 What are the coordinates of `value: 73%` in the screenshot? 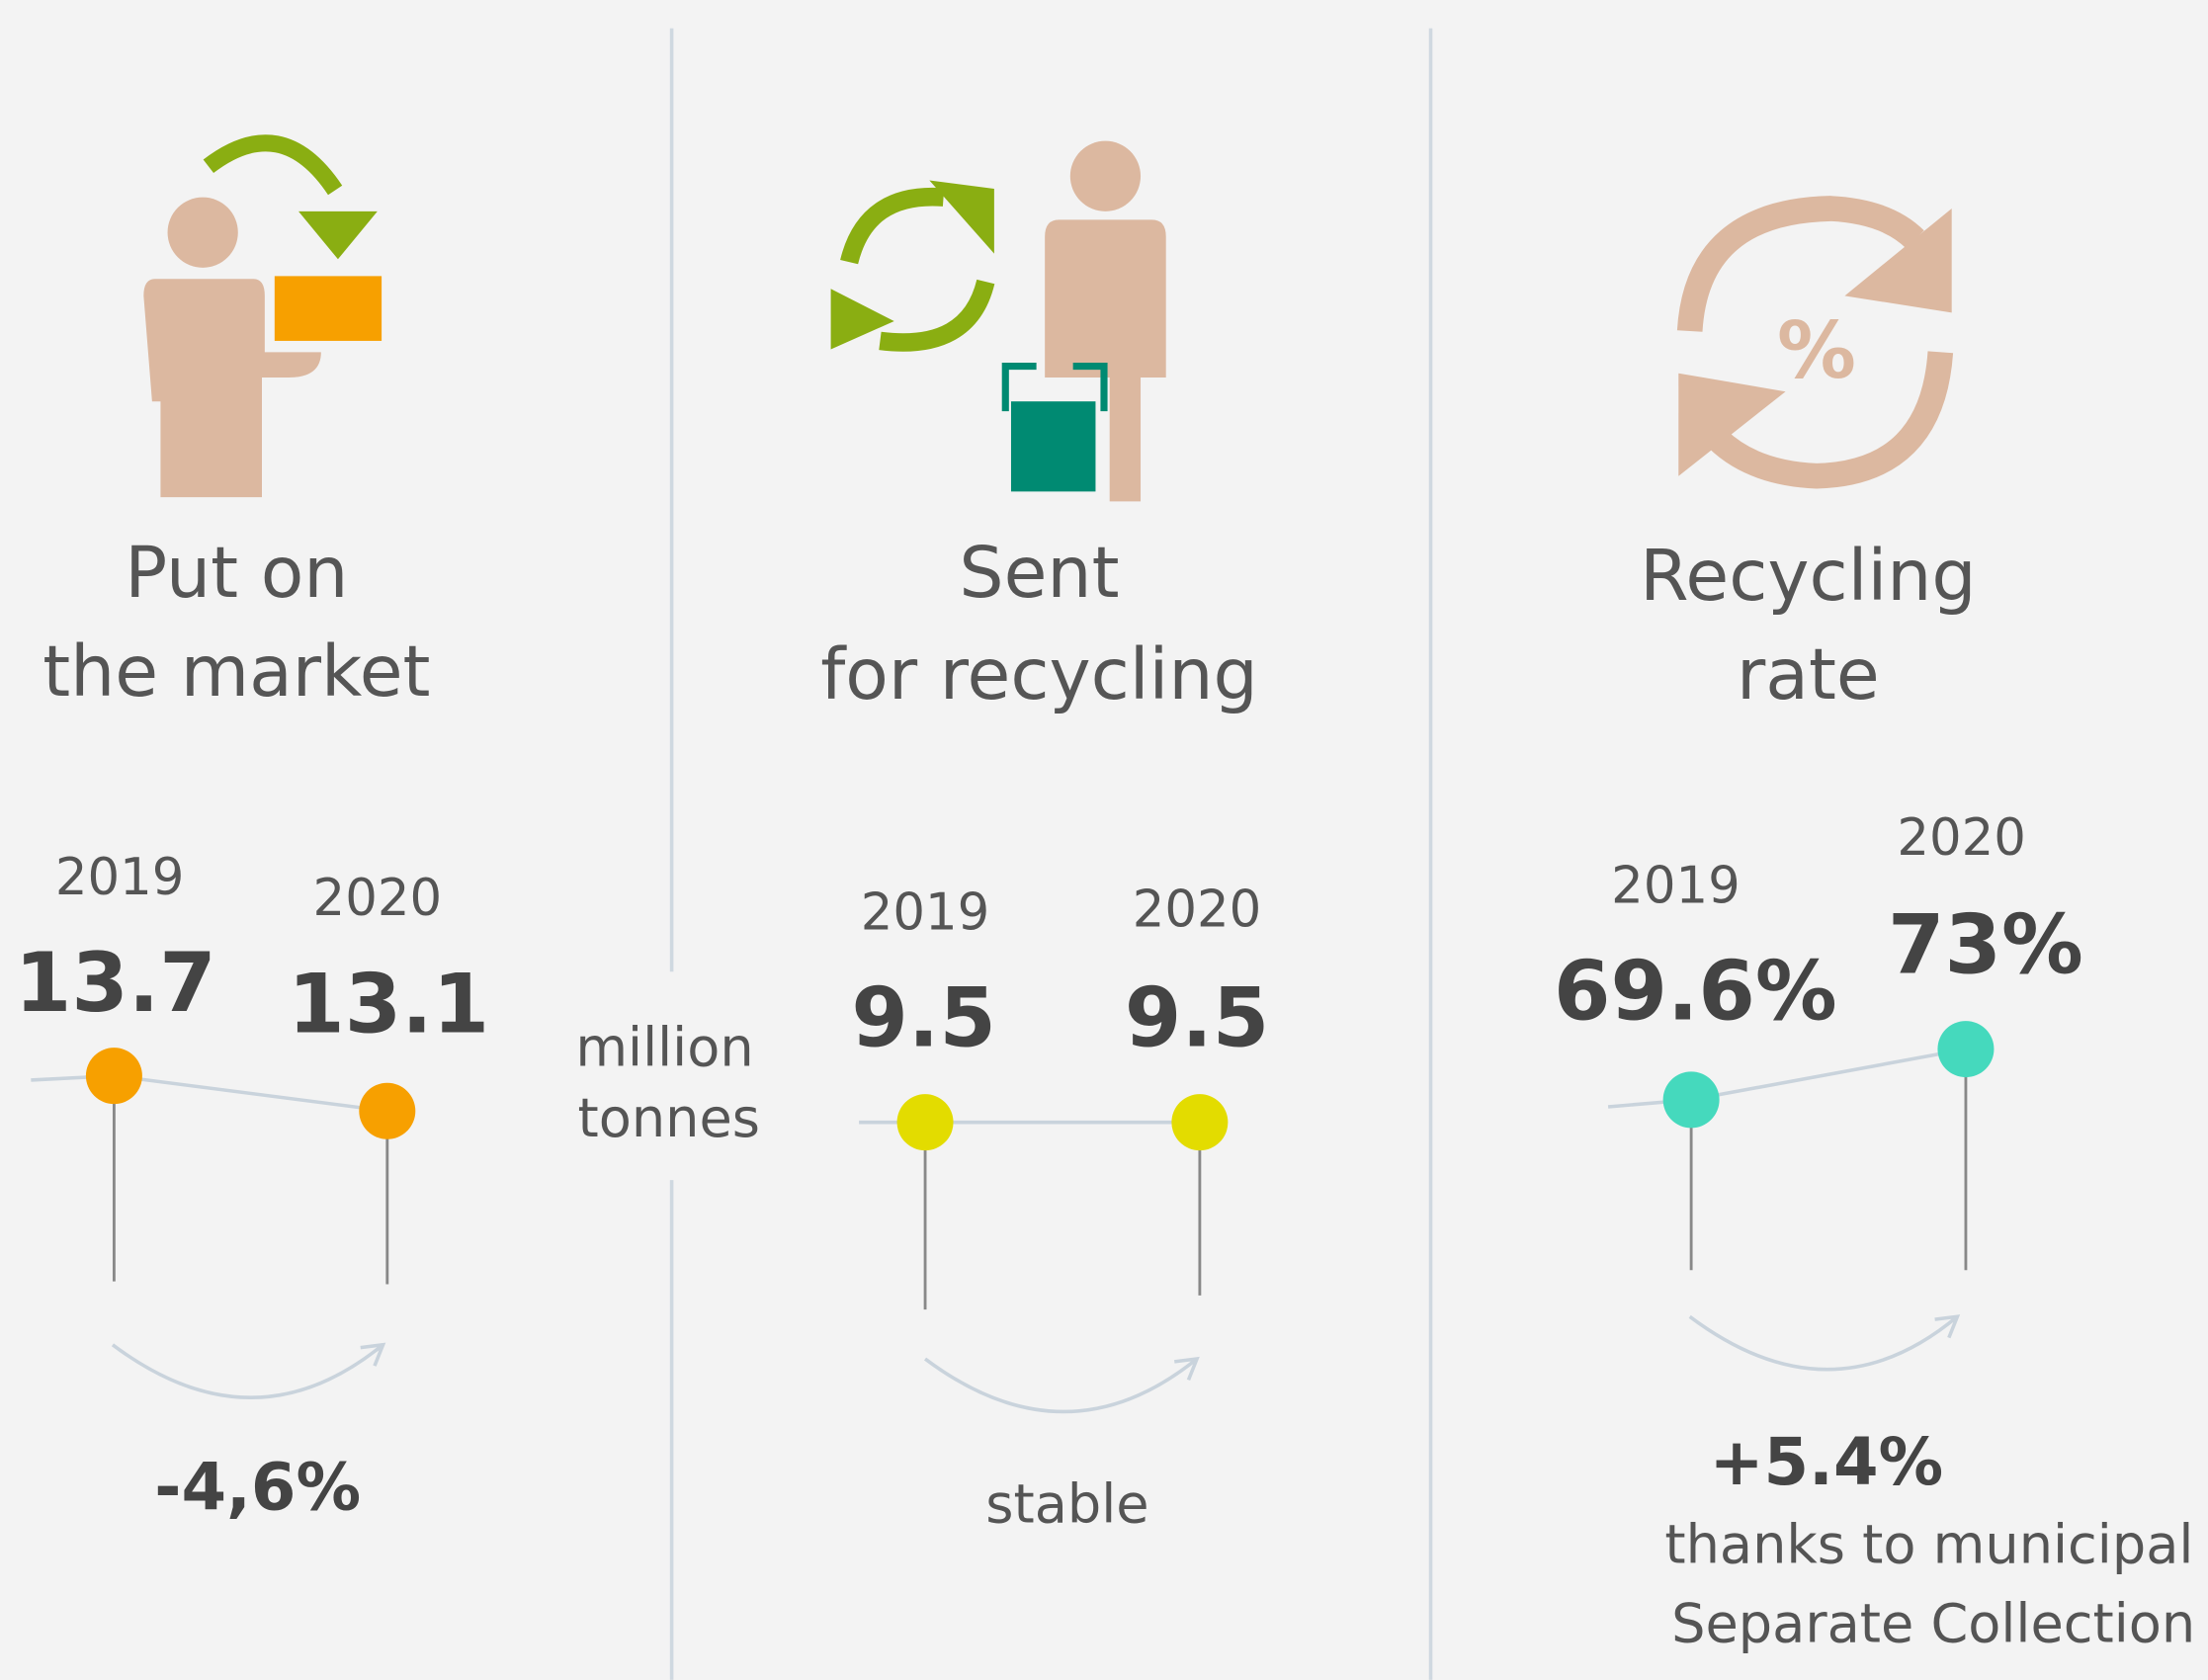 It's located at (1986, 945).